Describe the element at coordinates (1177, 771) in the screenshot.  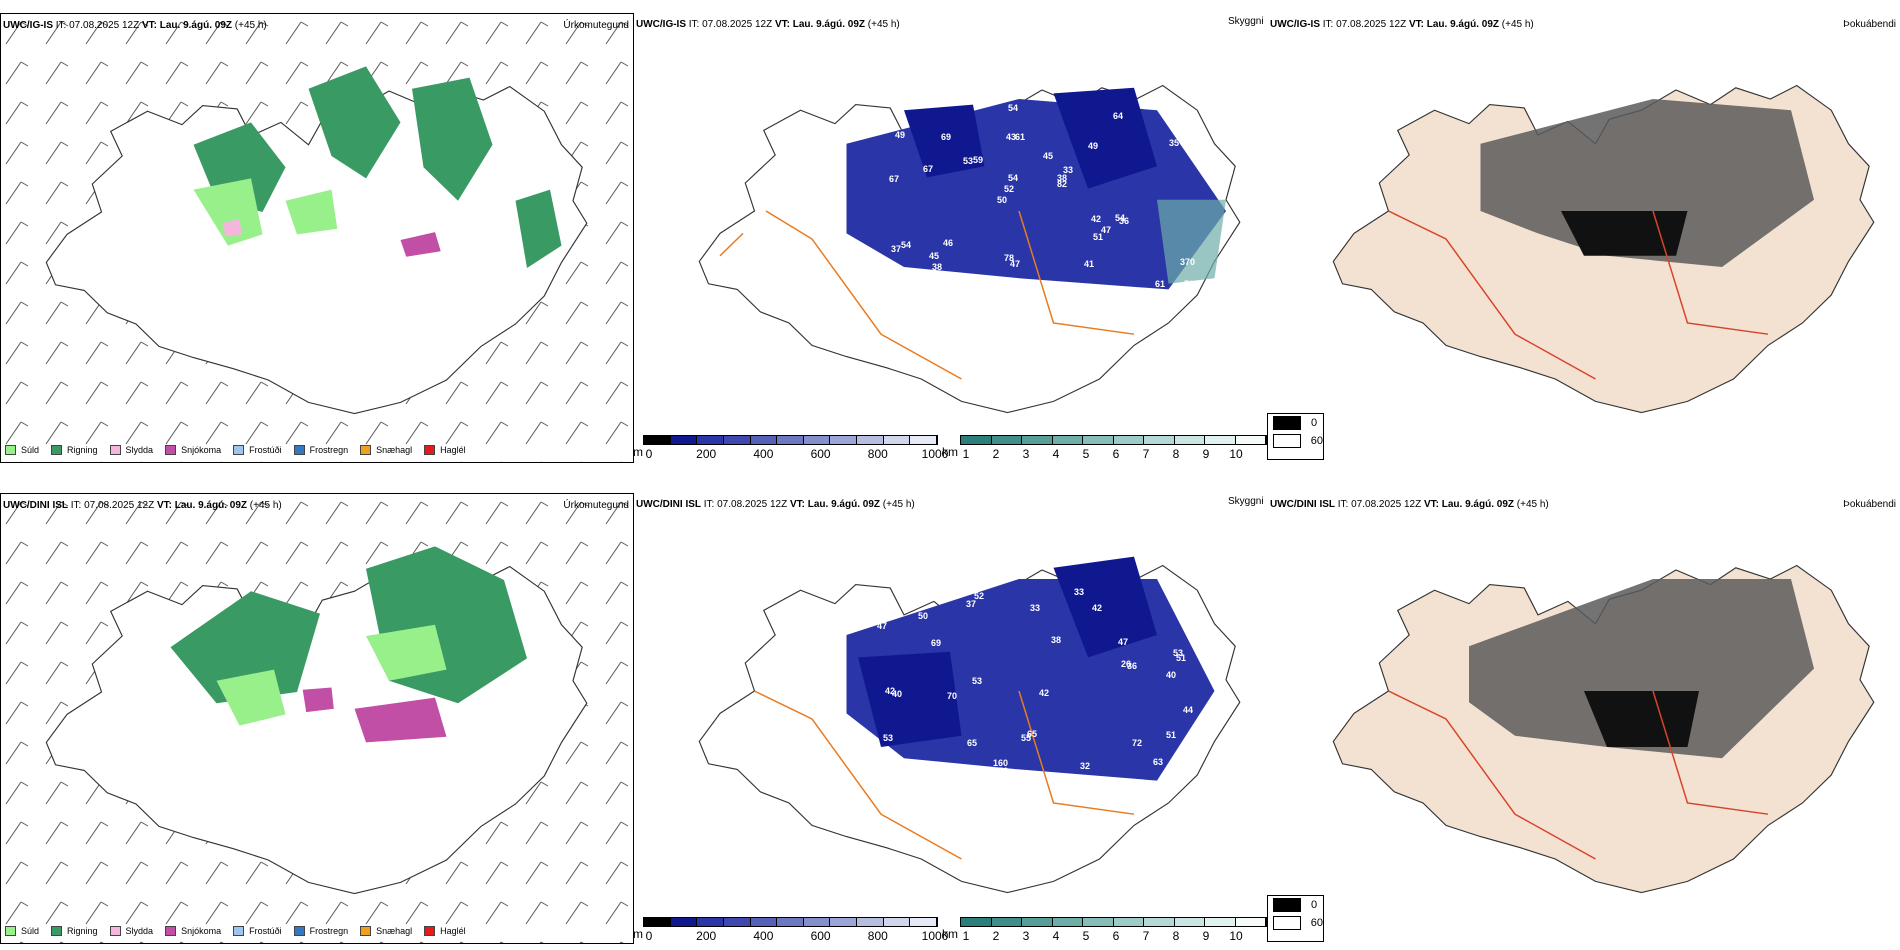
I see `cloud-base-label: 39` at that location.